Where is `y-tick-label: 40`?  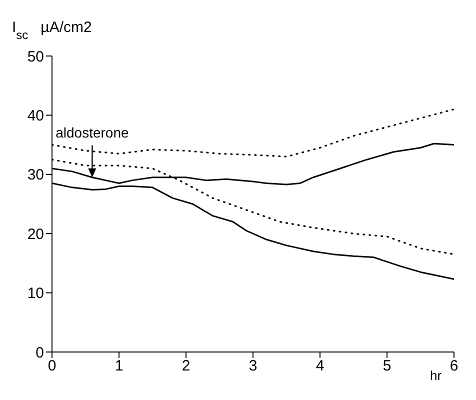 y-tick-label: 40 is located at coordinates (35, 116).